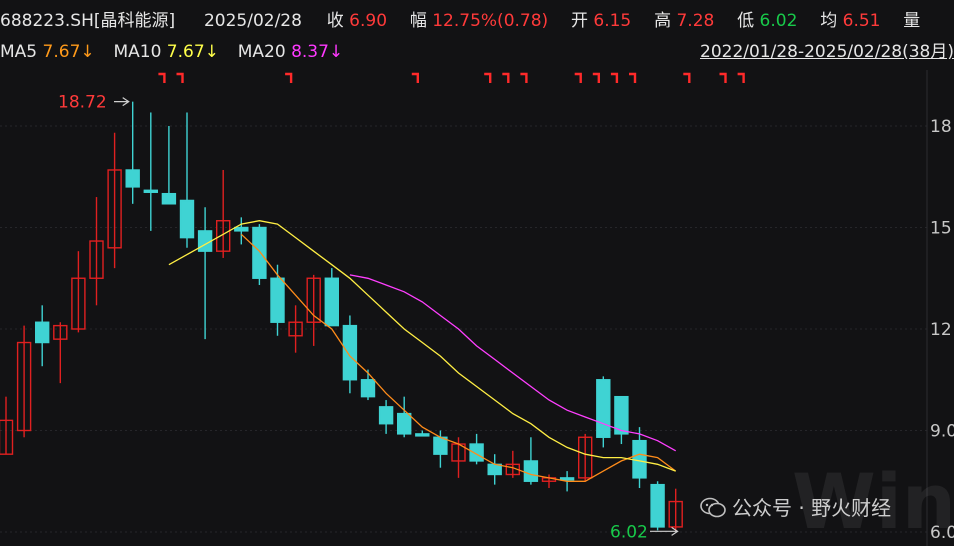 The image size is (954, 546). What do you see at coordinates (317, 52) in the screenshot?
I see `ma20-value: 8.37↓` at bounding box center [317, 52].